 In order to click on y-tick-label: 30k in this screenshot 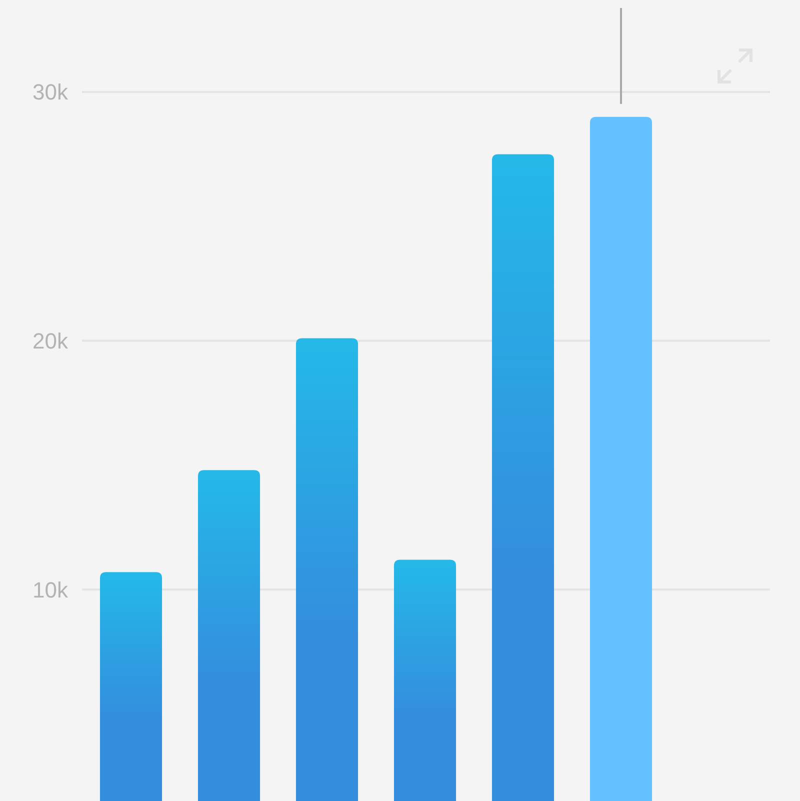, I will do `click(50, 92)`.